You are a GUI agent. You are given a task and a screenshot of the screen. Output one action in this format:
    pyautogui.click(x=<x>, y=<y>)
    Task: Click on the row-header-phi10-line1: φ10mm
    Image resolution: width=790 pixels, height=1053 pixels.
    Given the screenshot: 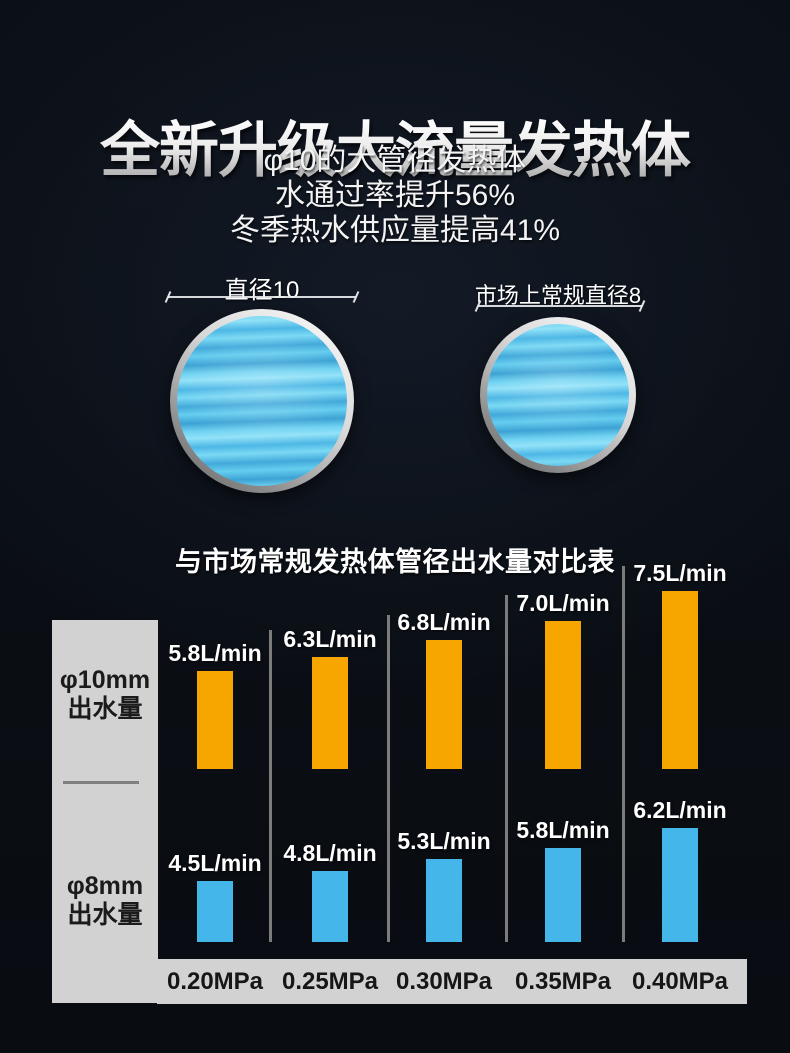 What is the action you would take?
    pyautogui.click(x=105, y=680)
    